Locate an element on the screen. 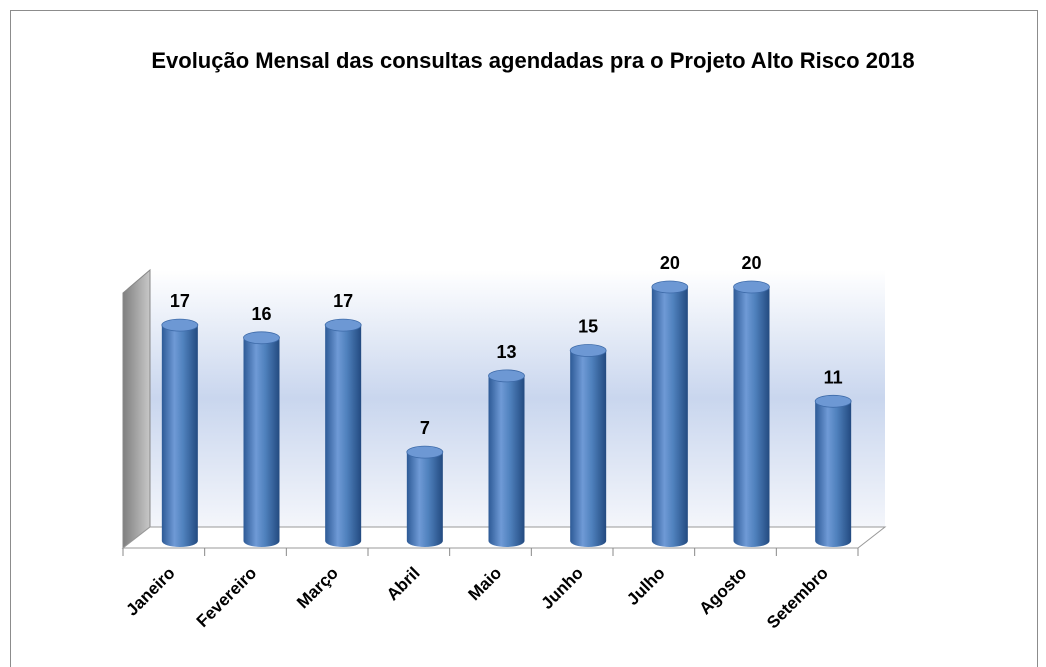 The width and height of the screenshot is (1046, 667). x-tick-label: Julho is located at coordinates (645, 585).